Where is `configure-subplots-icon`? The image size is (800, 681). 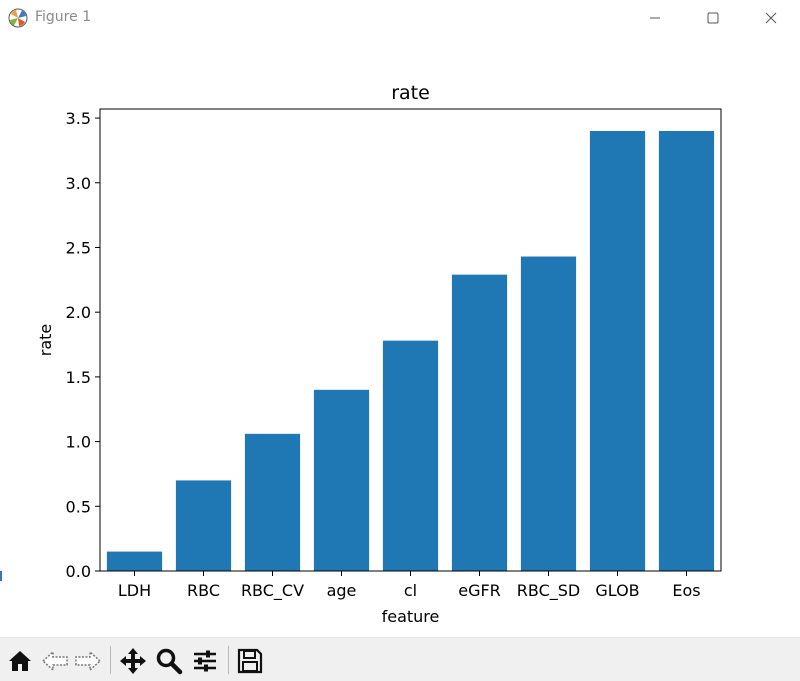 configure-subplots-icon is located at coordinates (205, 661).